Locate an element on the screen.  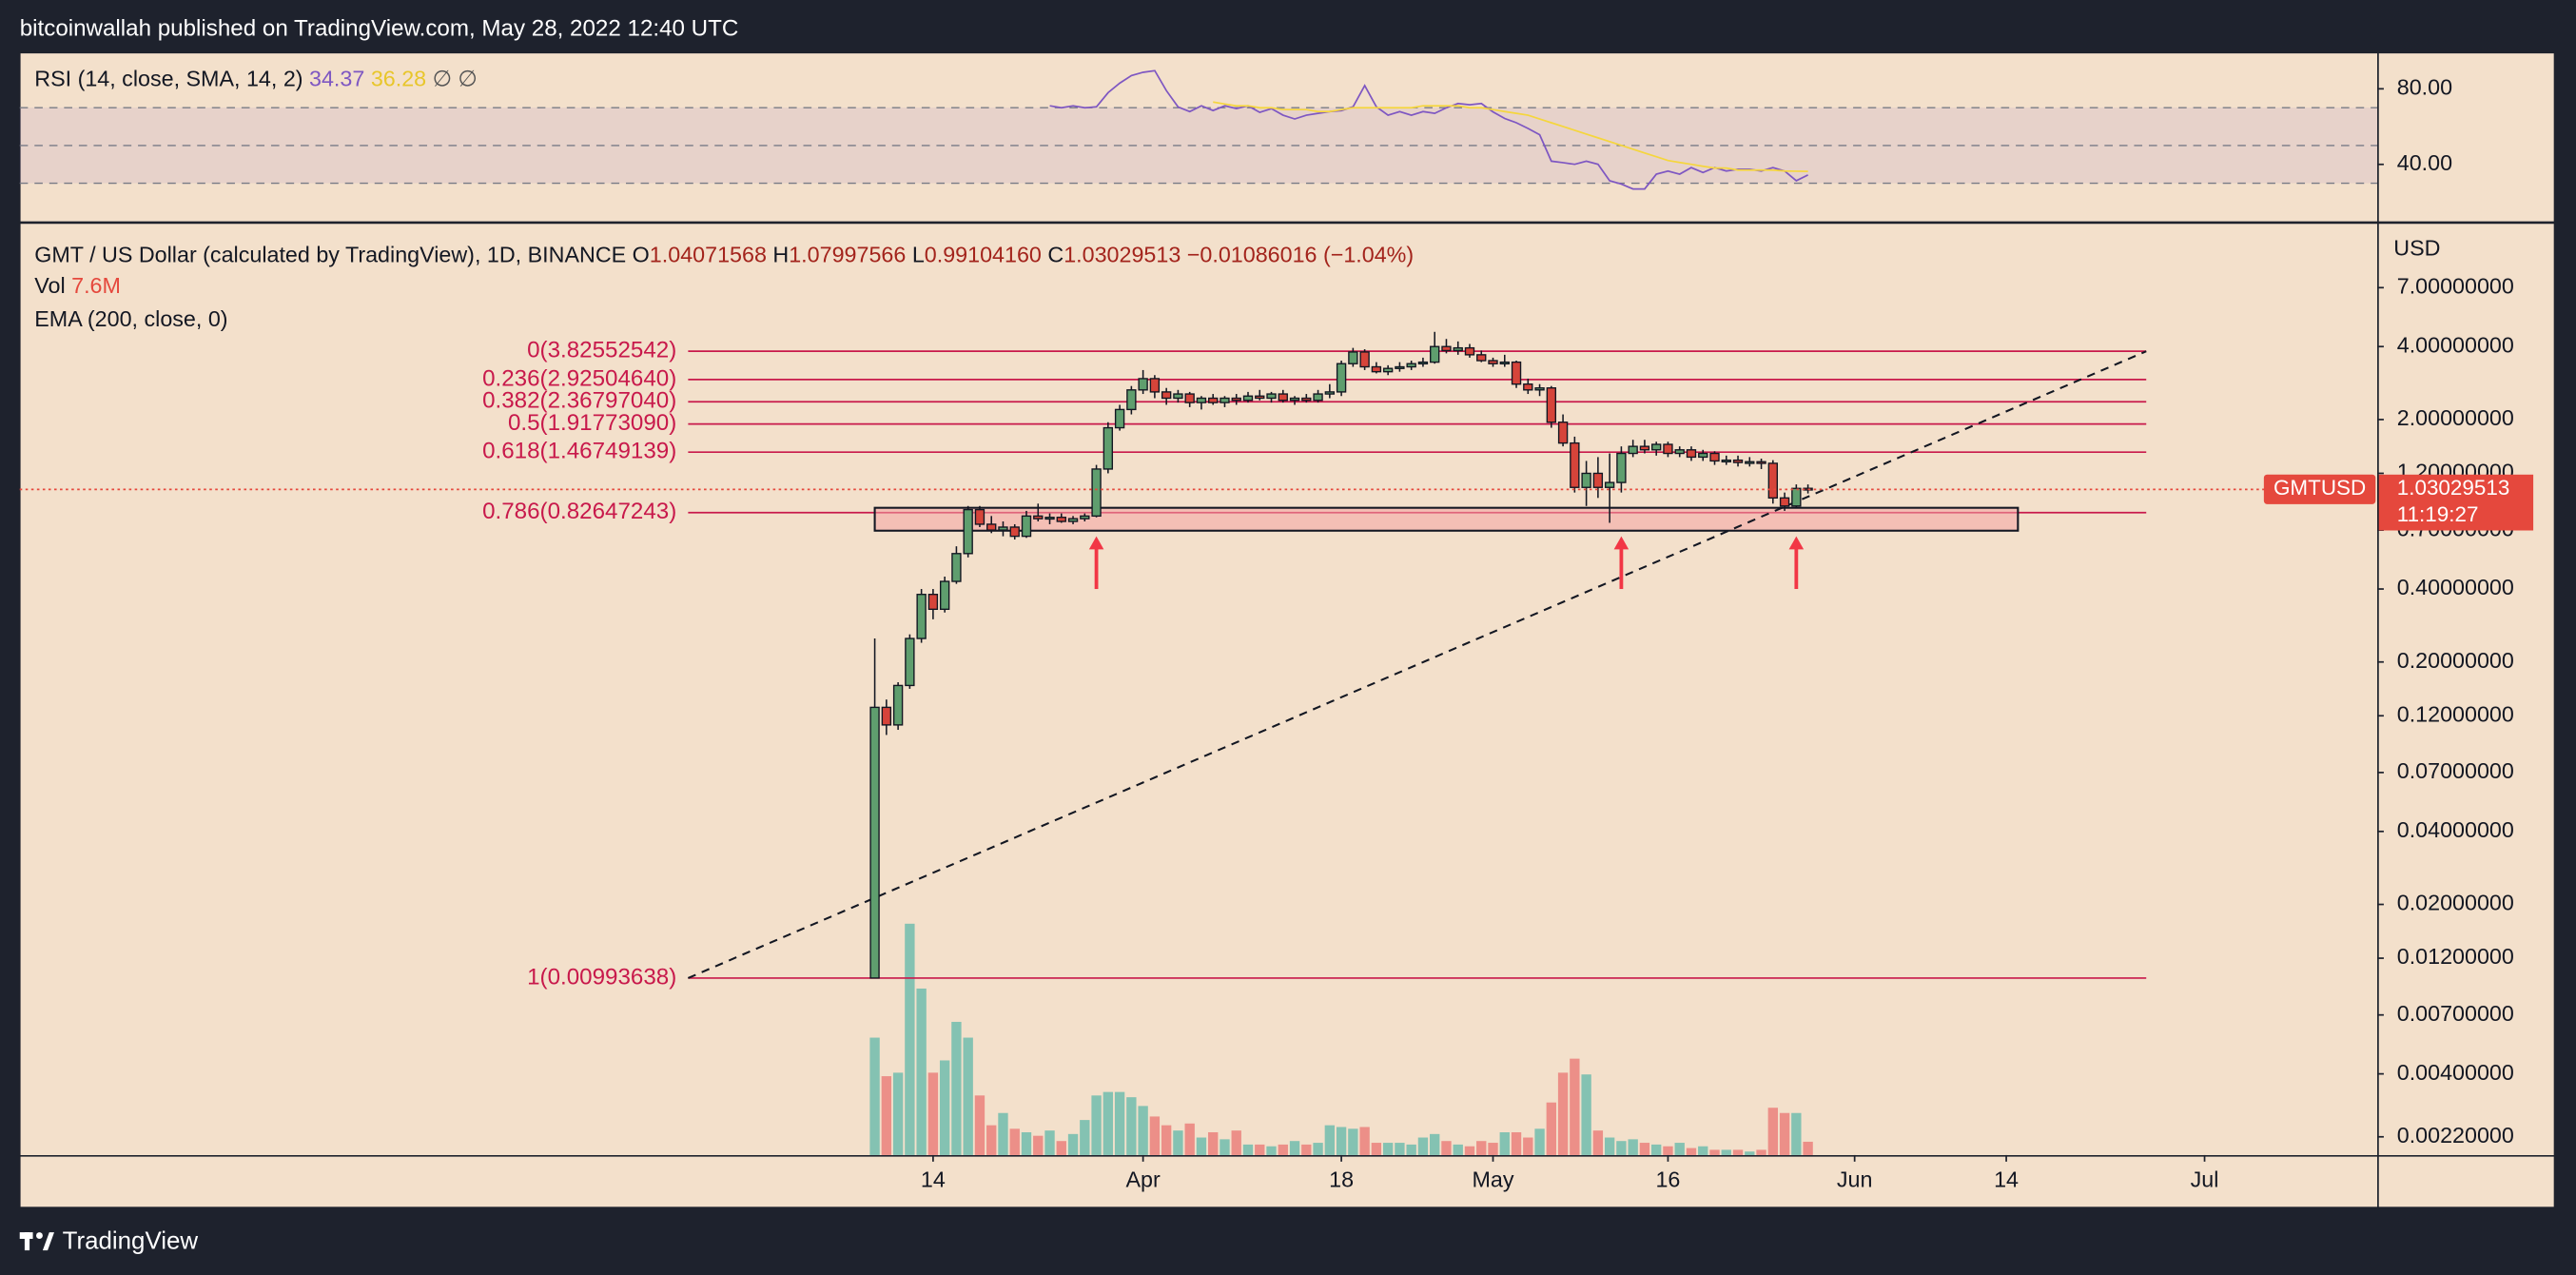
rsi-line is located at coordinates (1429, 129).